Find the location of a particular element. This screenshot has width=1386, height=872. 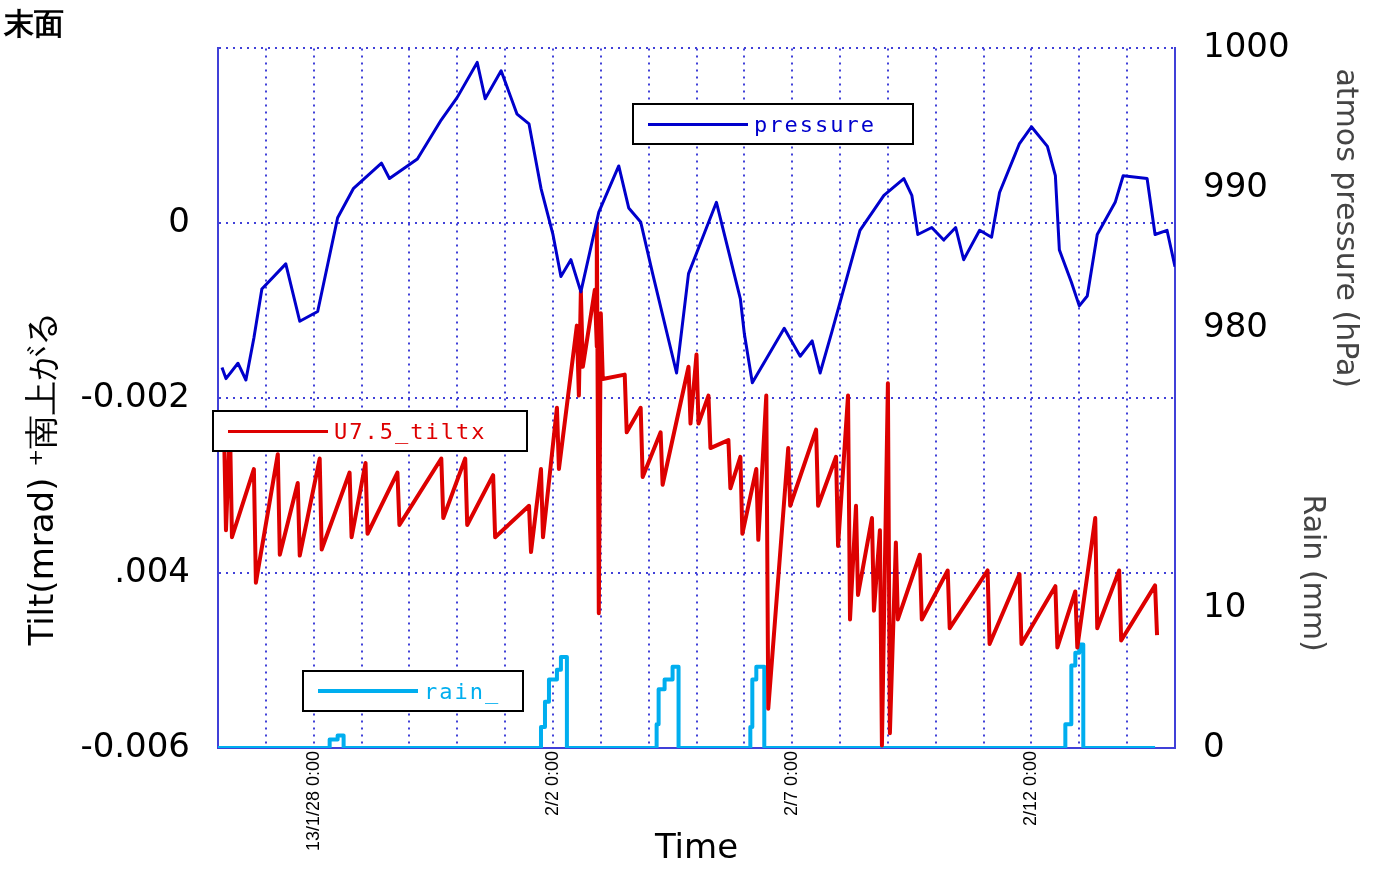

x-tick-label: 2/7 0:00 is located at coordinates (791, 784).